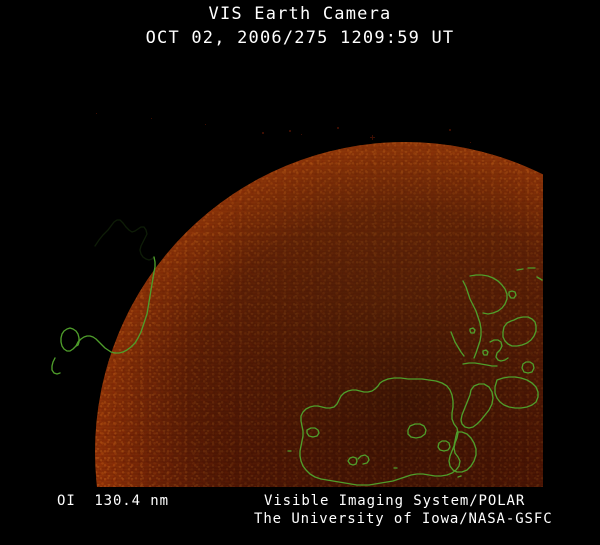 The width and height of the screenshot is (600, 545). What do you see at coordinates (403, 519) in the screenshot?
I see `institution-credit: The University of Iowa/NASA-GSFC` at bounding box center [403, 519].